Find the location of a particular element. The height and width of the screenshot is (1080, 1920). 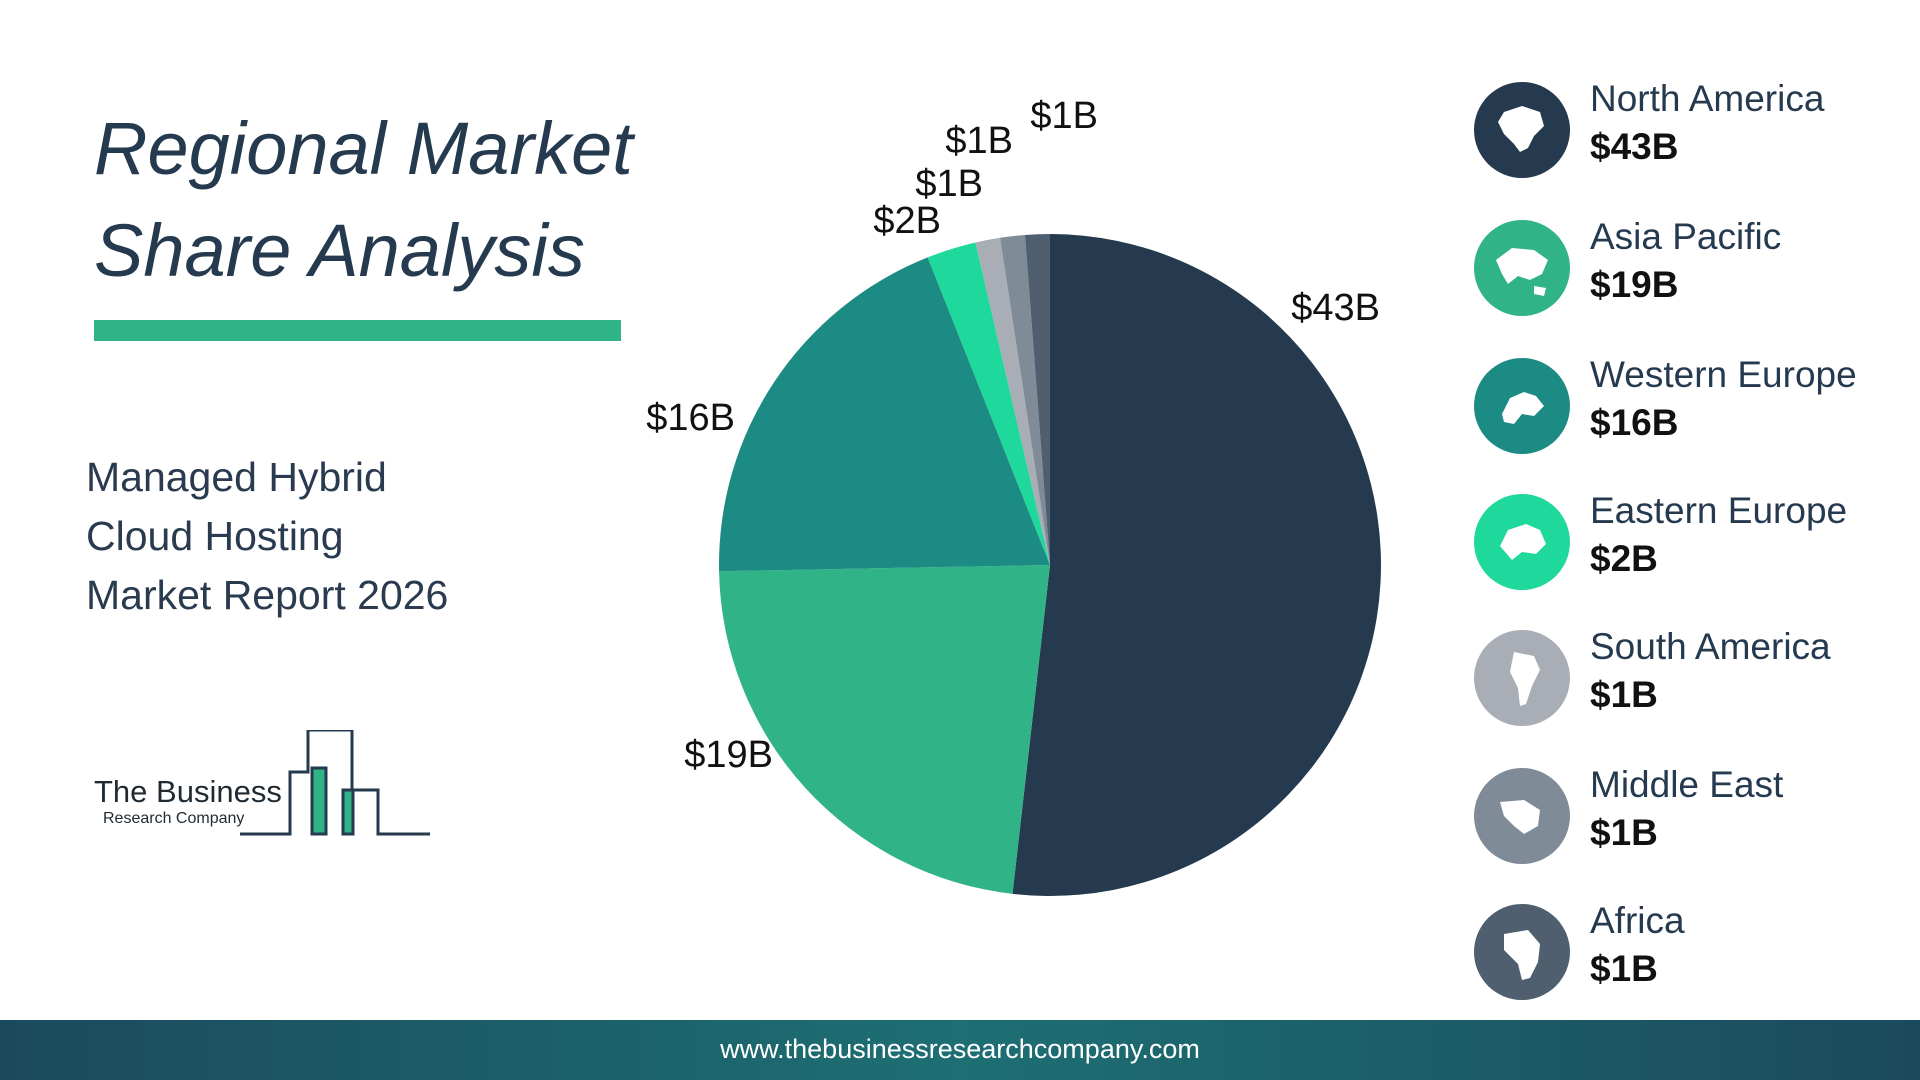

eastern-europe-map-icon is located at coordinates (1522, 542).